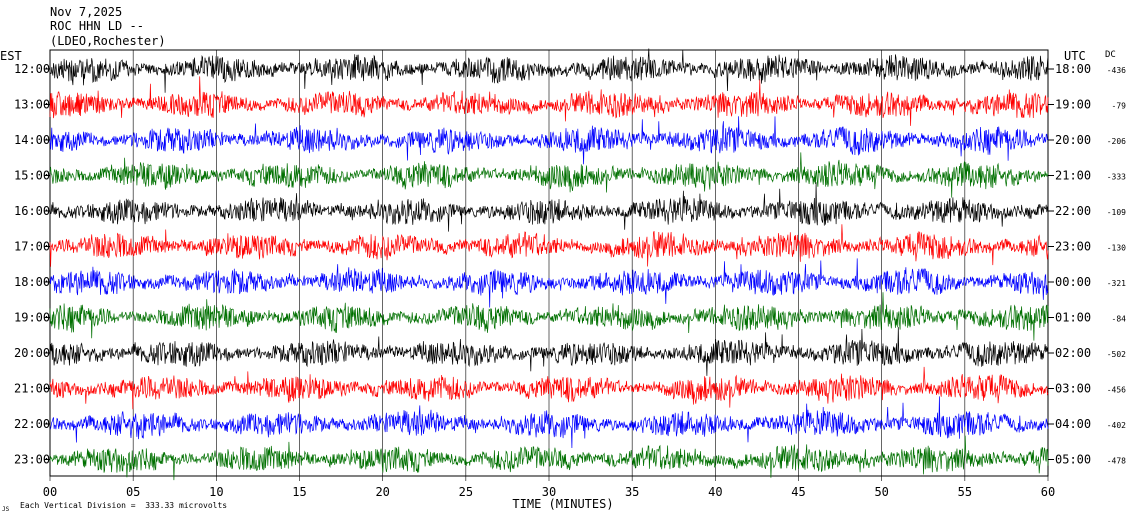 The height and width of the screenshot is (519, 1130). What do you see at coordinates (562, 504) in the screenshot?
I see `x-axis-title: TIME (MINUTES)` at bounding box center [562, 504].